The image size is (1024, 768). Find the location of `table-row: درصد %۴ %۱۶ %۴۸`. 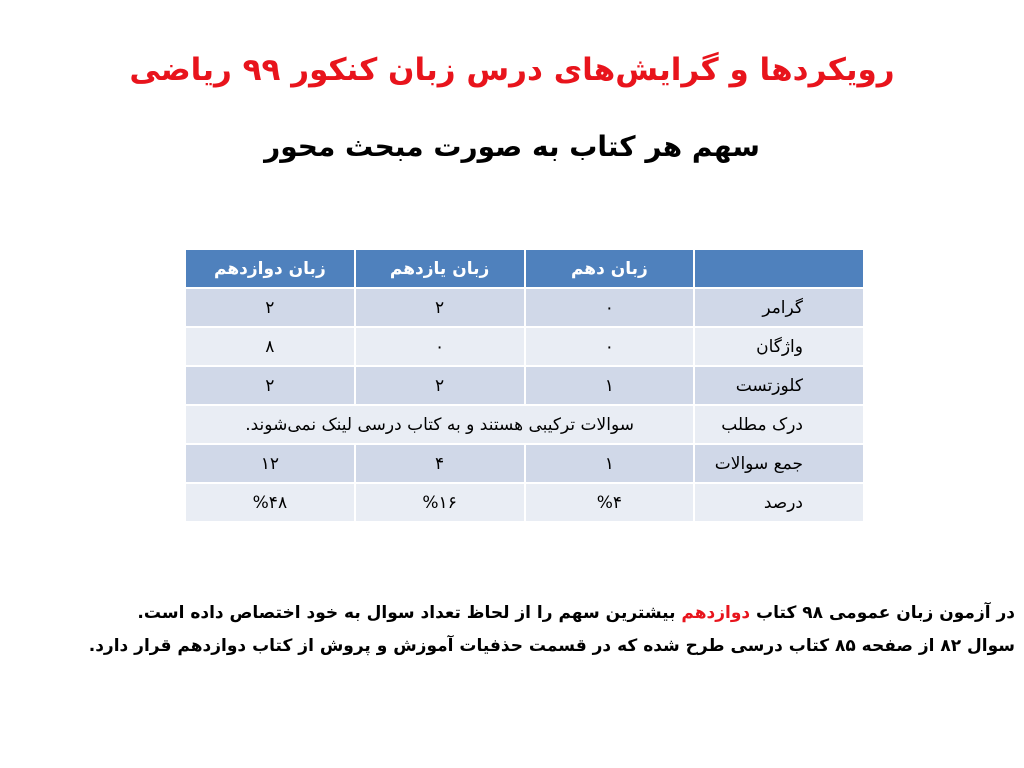

table-row: درصد %۴ %۱۶ %۴۸ is located at coordinates (524, 502).